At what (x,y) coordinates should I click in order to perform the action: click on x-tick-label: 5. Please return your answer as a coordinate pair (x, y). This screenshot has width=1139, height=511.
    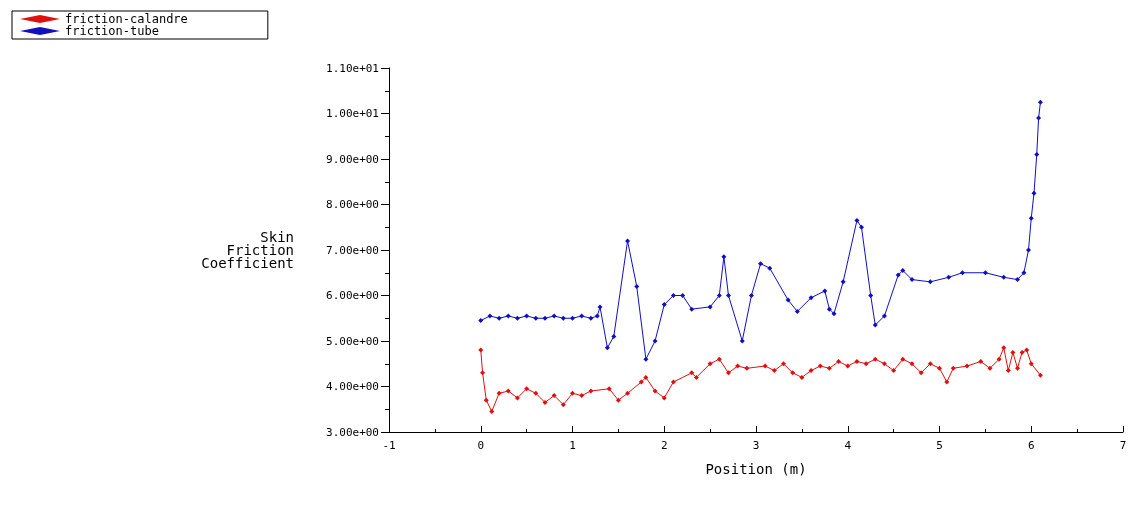
    Looking at the image, I should click on (939, 445).